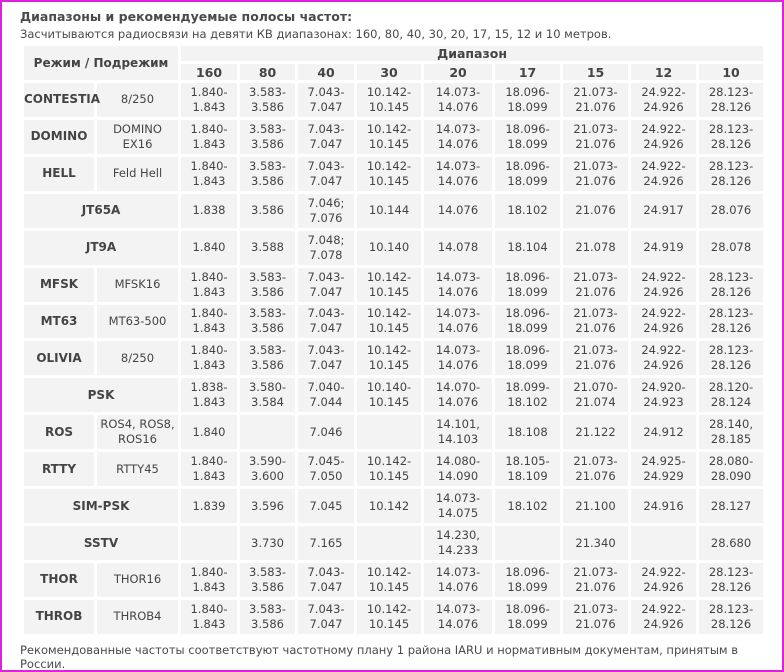 The width and height of the screenshot is (784, 672). I want to click on band-header-17: 17, so click(528, 72).